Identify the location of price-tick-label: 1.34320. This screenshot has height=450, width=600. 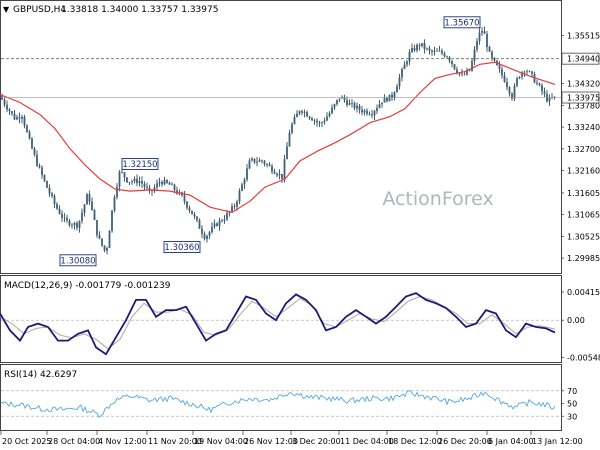
(583, 84).